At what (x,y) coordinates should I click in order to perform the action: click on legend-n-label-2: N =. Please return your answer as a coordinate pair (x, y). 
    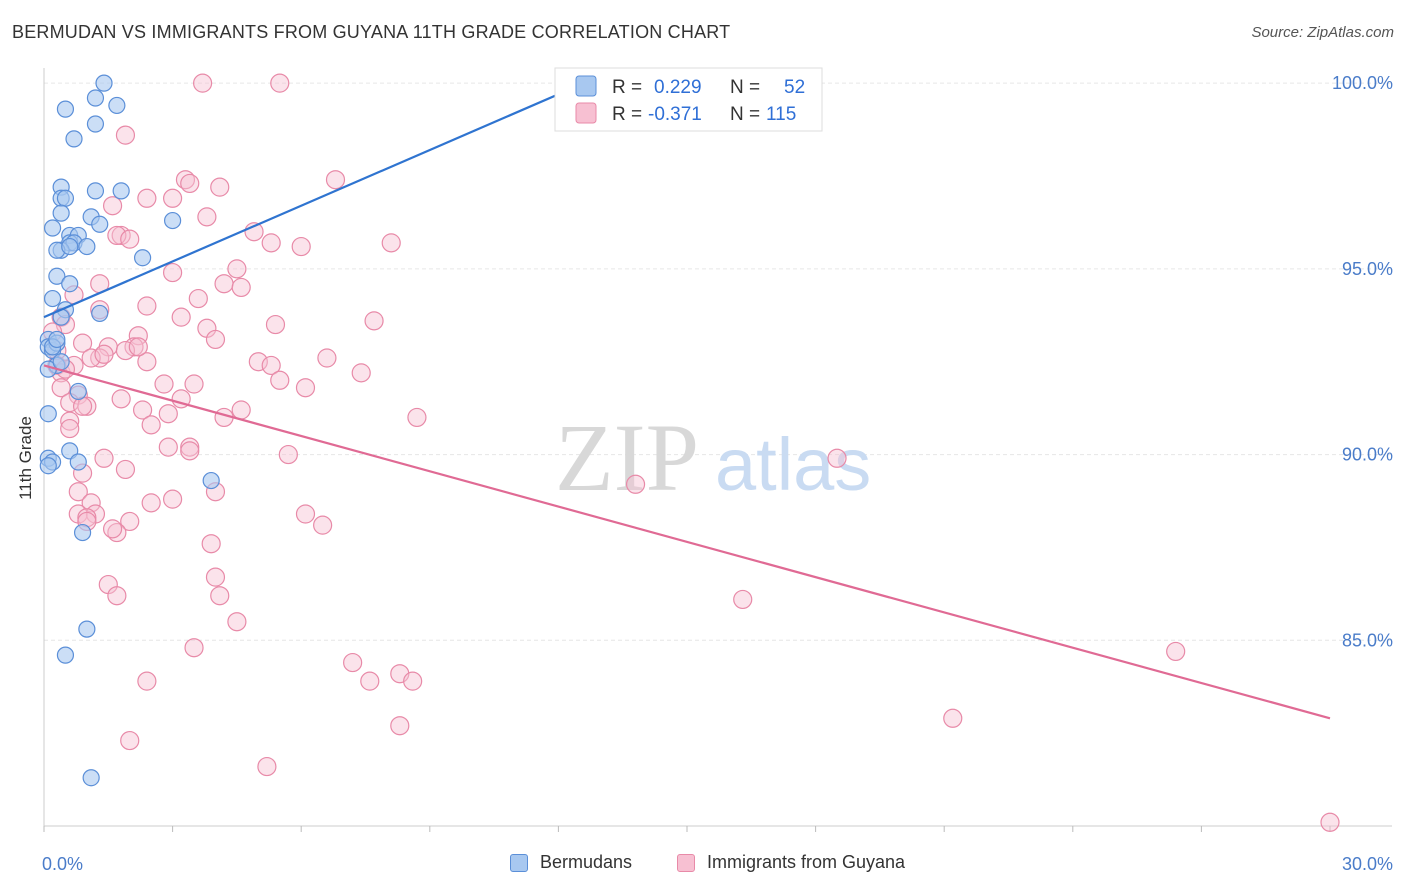
    Looking at the image, I should click on (745, 114).